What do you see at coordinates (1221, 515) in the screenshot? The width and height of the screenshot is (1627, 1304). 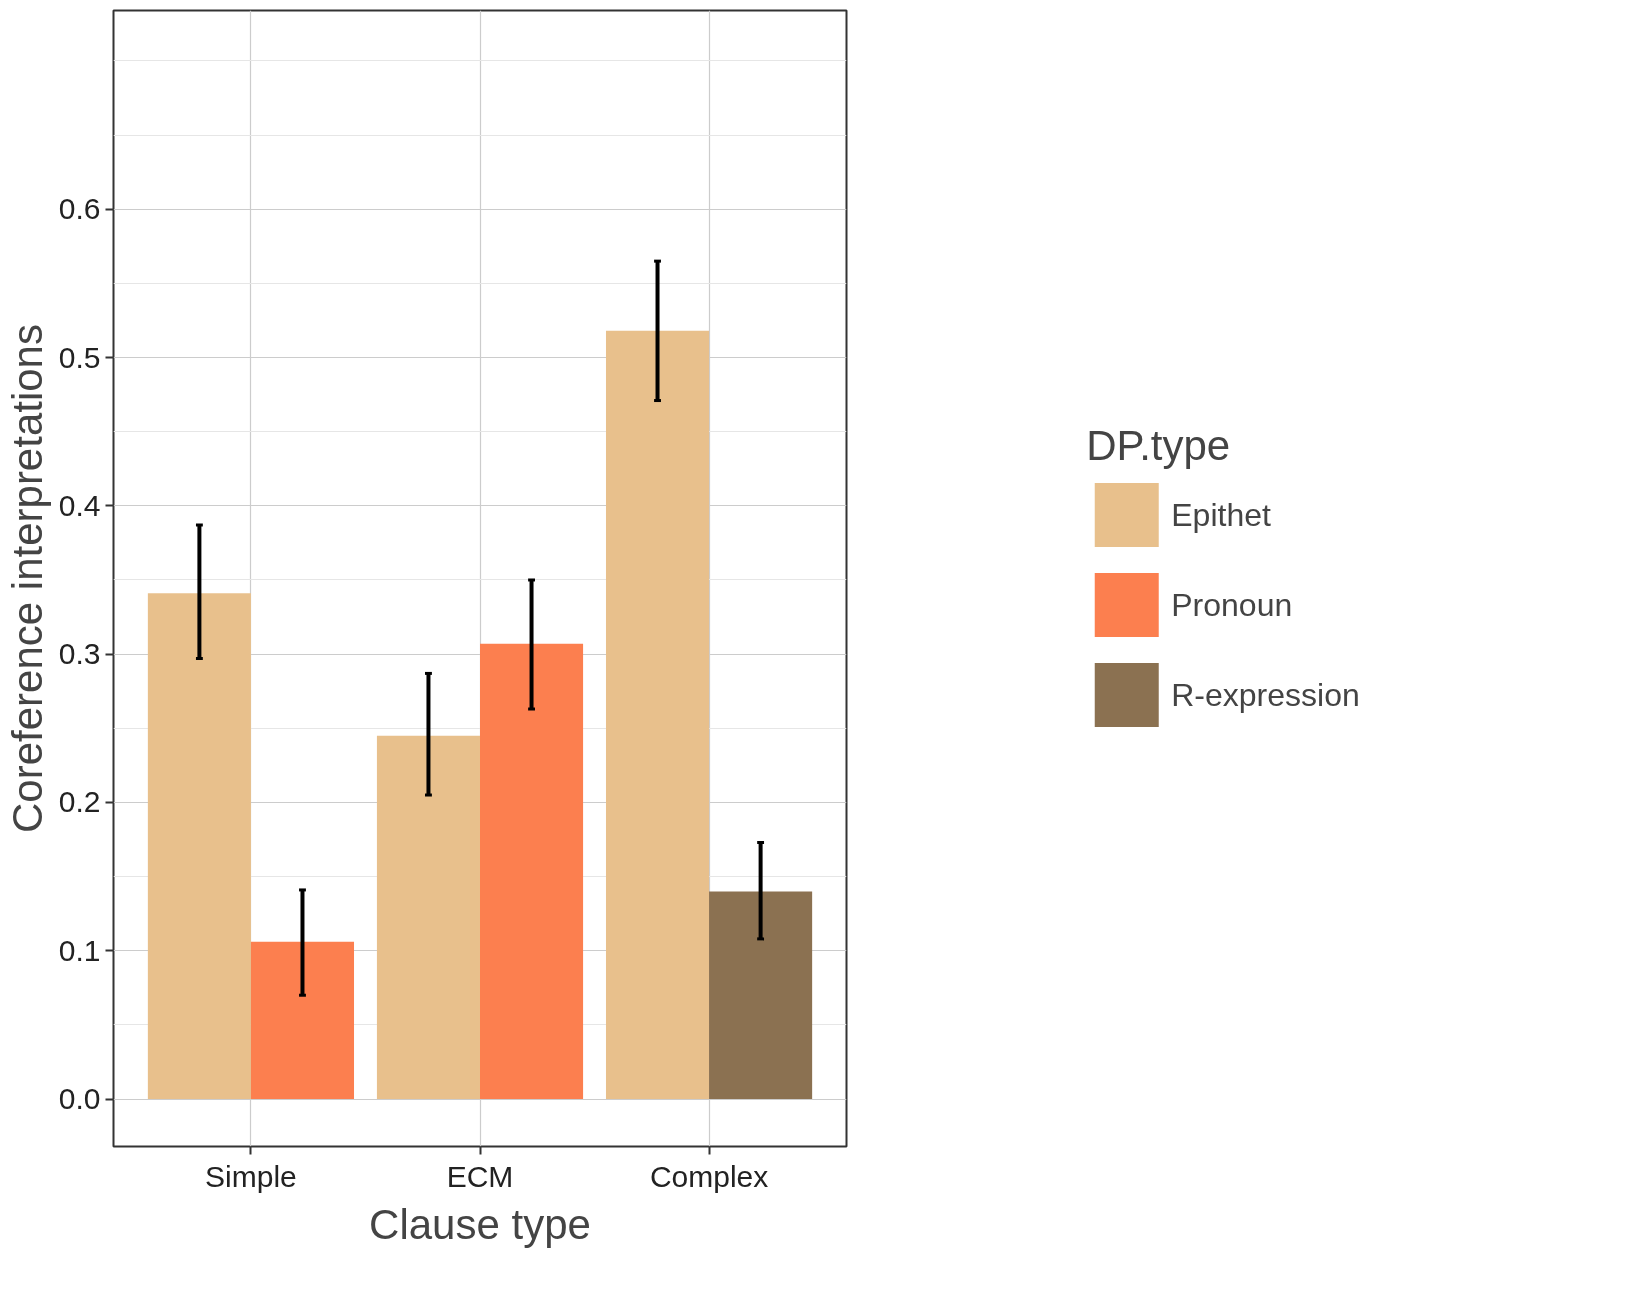 I see `legend-label: Epithet` at bounding box center [1221, 515].